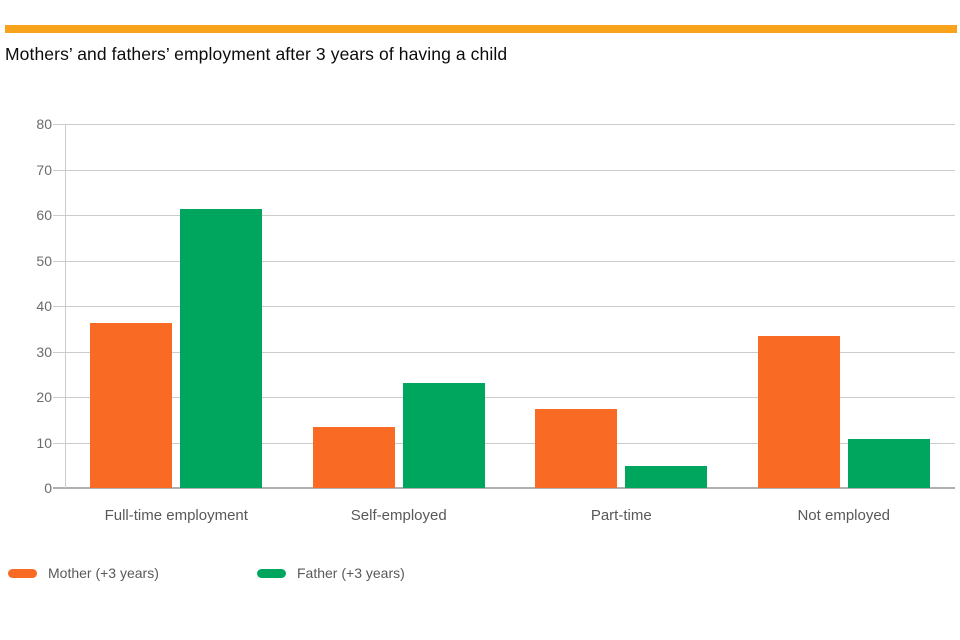 This screenshot has width=960, height=640. I want to click on y-axis-tick-label: 50, so click(44, 260).